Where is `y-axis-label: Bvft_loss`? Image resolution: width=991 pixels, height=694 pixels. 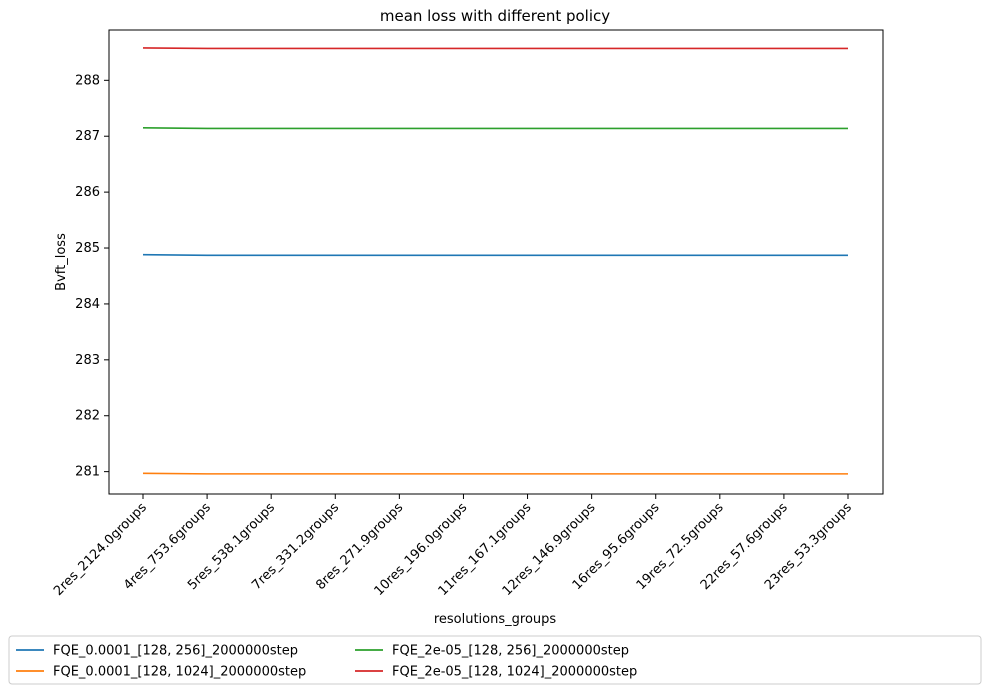
y-axis-label: Bvft_loss is located at coordinates (61, 262).